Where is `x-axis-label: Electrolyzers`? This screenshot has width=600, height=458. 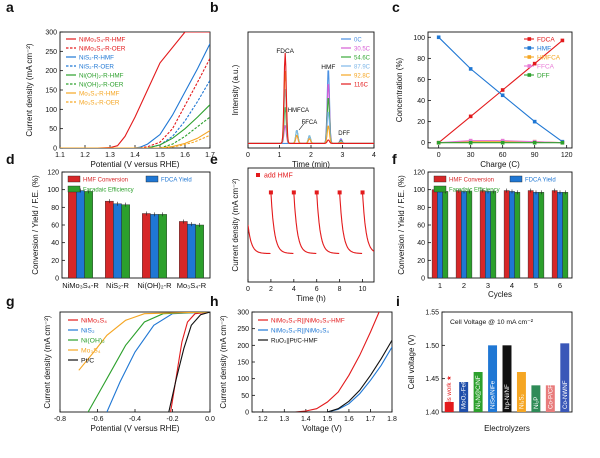 x-axis-label: Electrolyzers is located at coordinates (507, 428).